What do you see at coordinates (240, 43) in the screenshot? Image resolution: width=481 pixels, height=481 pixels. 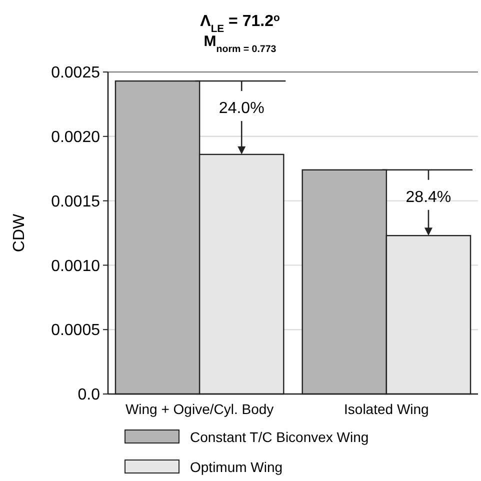 I see `chart-subtitle: M$_{norm = 0.773}$` at bounding box center [240, 43].